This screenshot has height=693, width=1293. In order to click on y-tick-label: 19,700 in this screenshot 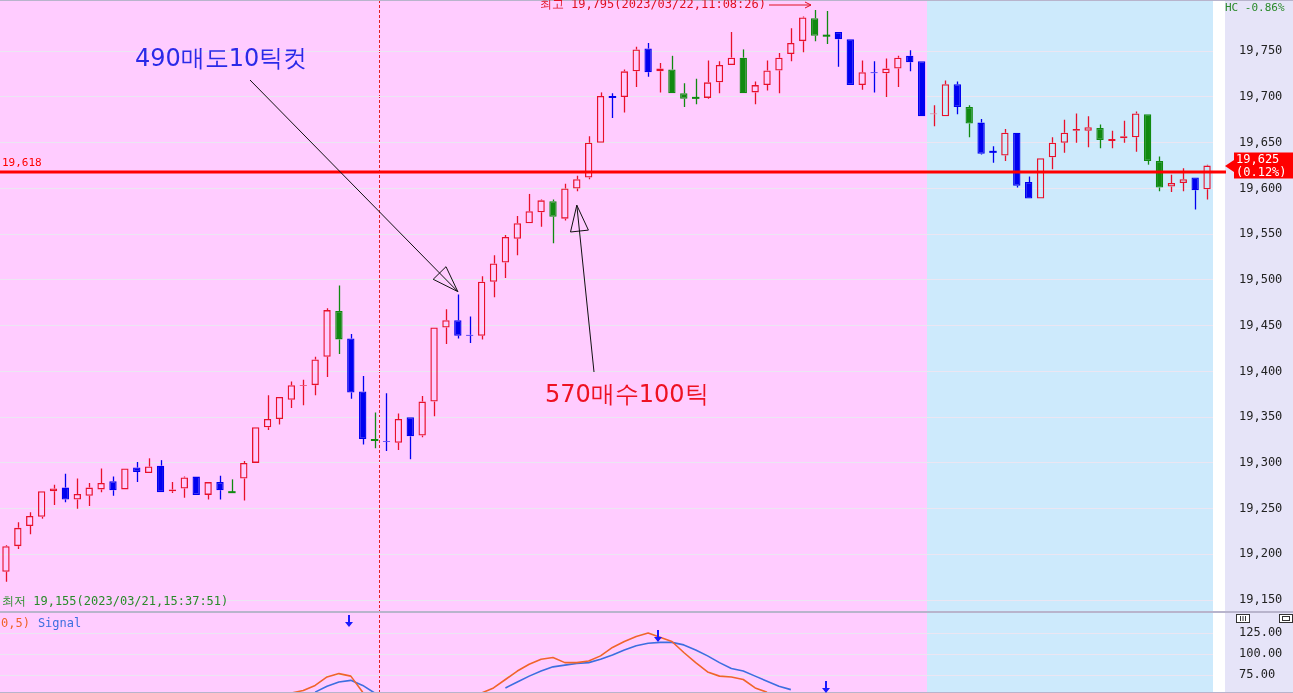, I will do `click(1261, 96)`.